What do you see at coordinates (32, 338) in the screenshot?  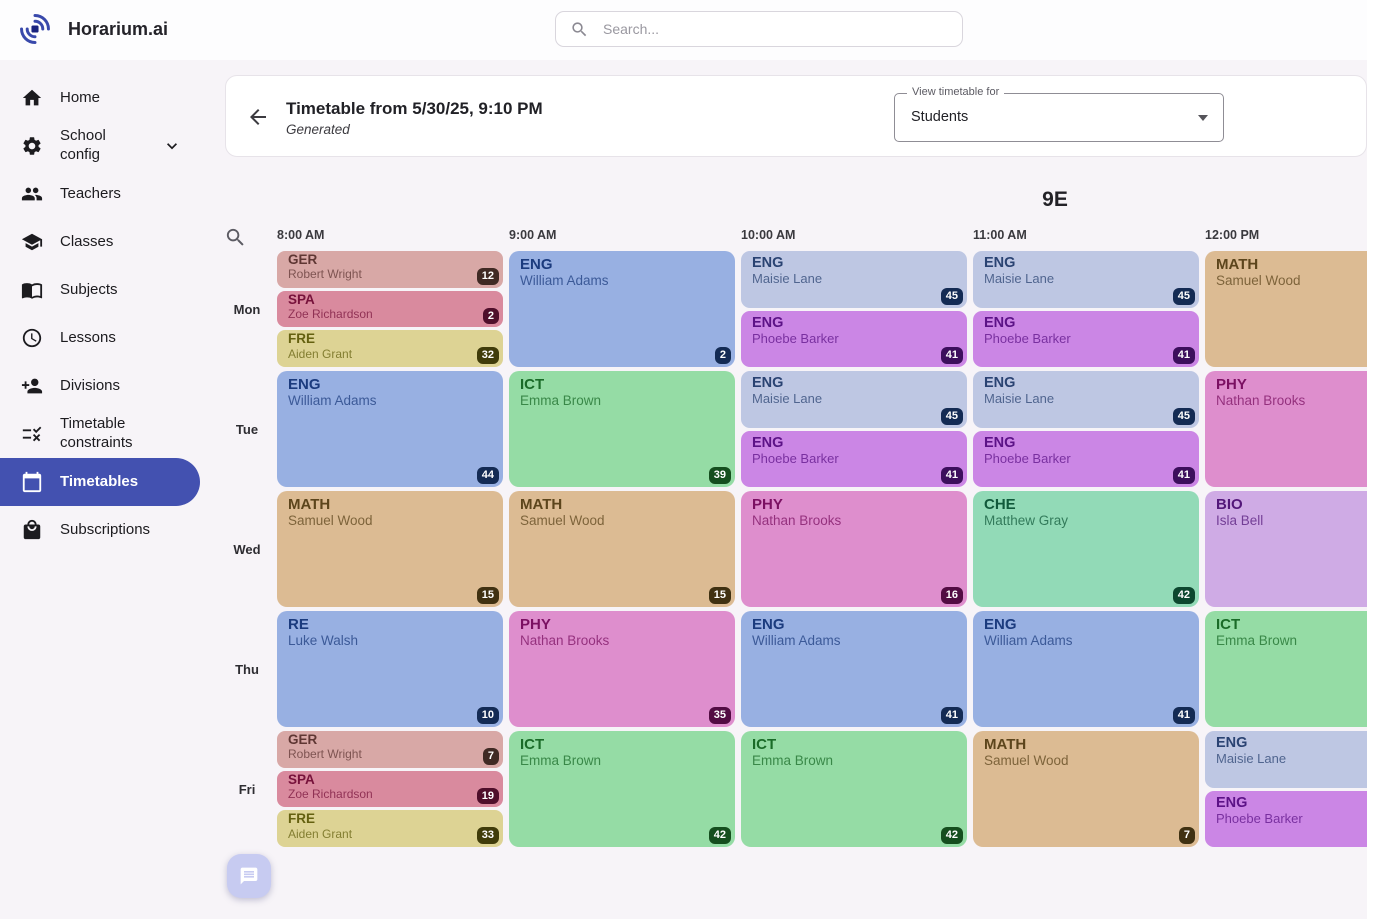 I see `clock-icon` at bounding box center [32, 338].